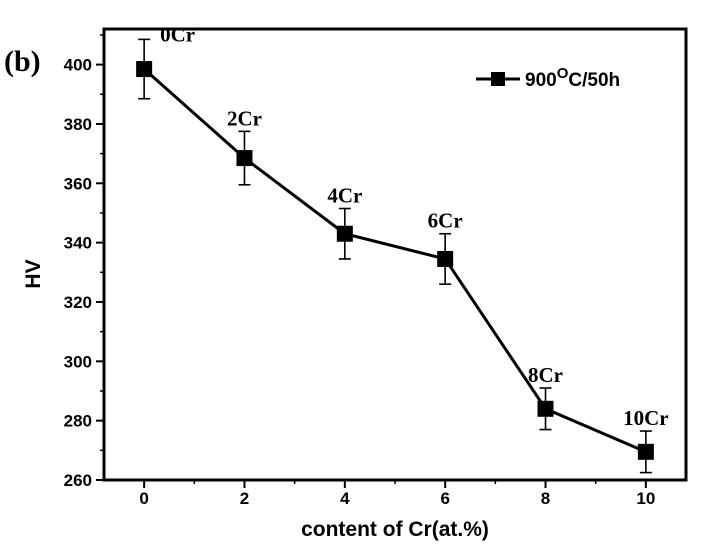  I want to click on panel-label: (b), so click(22, 61).